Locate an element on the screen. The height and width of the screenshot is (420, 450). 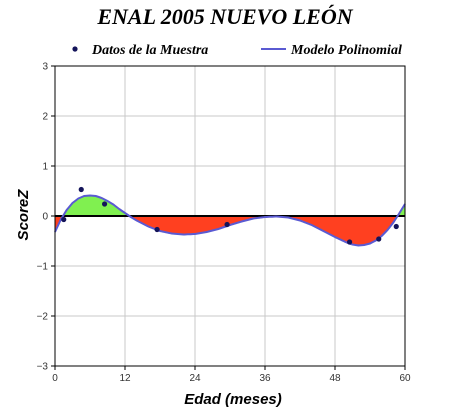
legend-marker-sample is located at coordinates (75, 49).